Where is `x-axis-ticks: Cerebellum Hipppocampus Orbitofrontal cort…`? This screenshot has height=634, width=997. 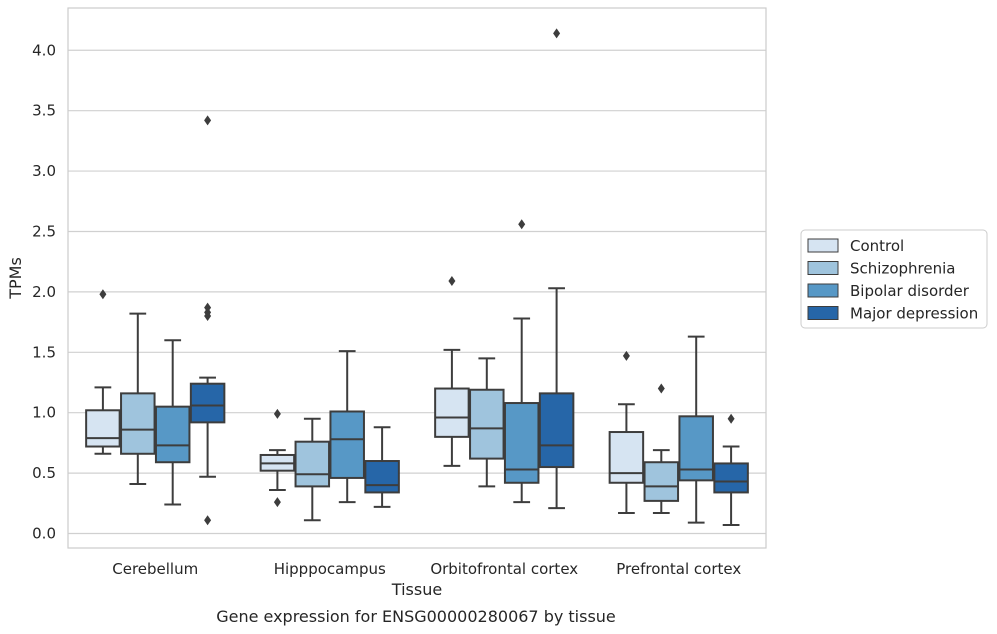
x-axis-ticks: Cerebellum Hipppocampus Orbitofrontal cort… is located at coordinates (426, 569).